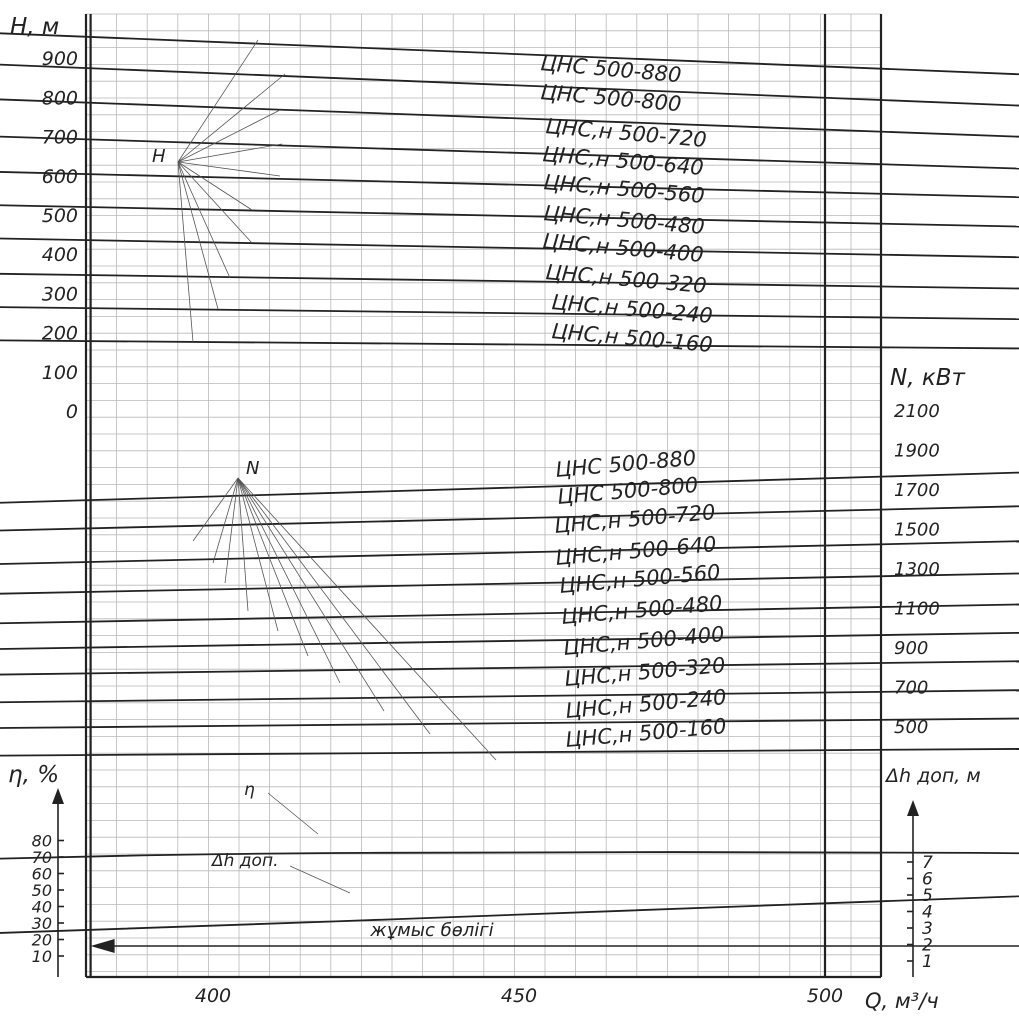  I want to click on power-tick-label: 1500, so click(917, 530).